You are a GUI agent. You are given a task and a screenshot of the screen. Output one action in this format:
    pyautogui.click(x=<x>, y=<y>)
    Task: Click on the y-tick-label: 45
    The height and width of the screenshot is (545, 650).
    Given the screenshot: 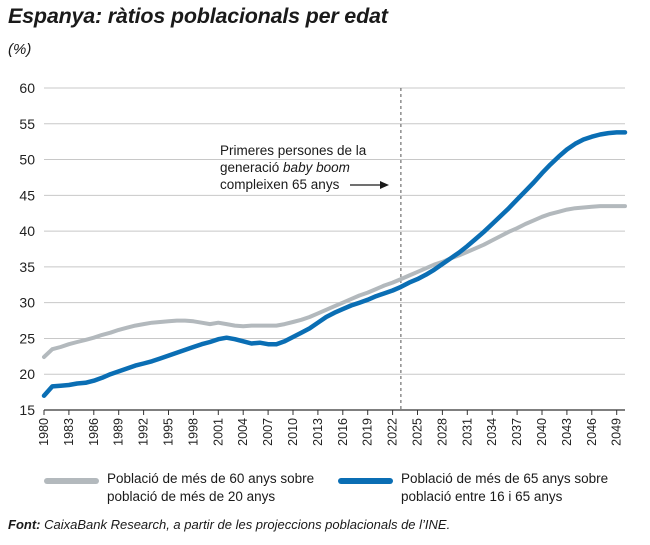 What is the action you would take?
    pyautogui.click(x=27, y=195)
    